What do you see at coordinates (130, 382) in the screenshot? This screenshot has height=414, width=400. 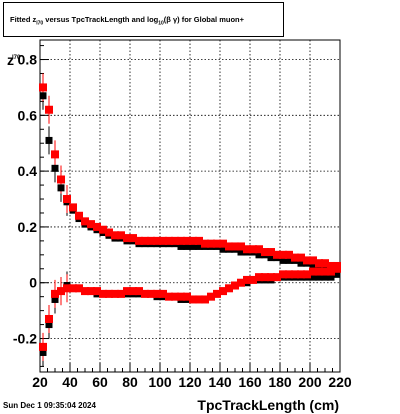 I see `x-tick-label: 80` at bounding box center [130, 382].